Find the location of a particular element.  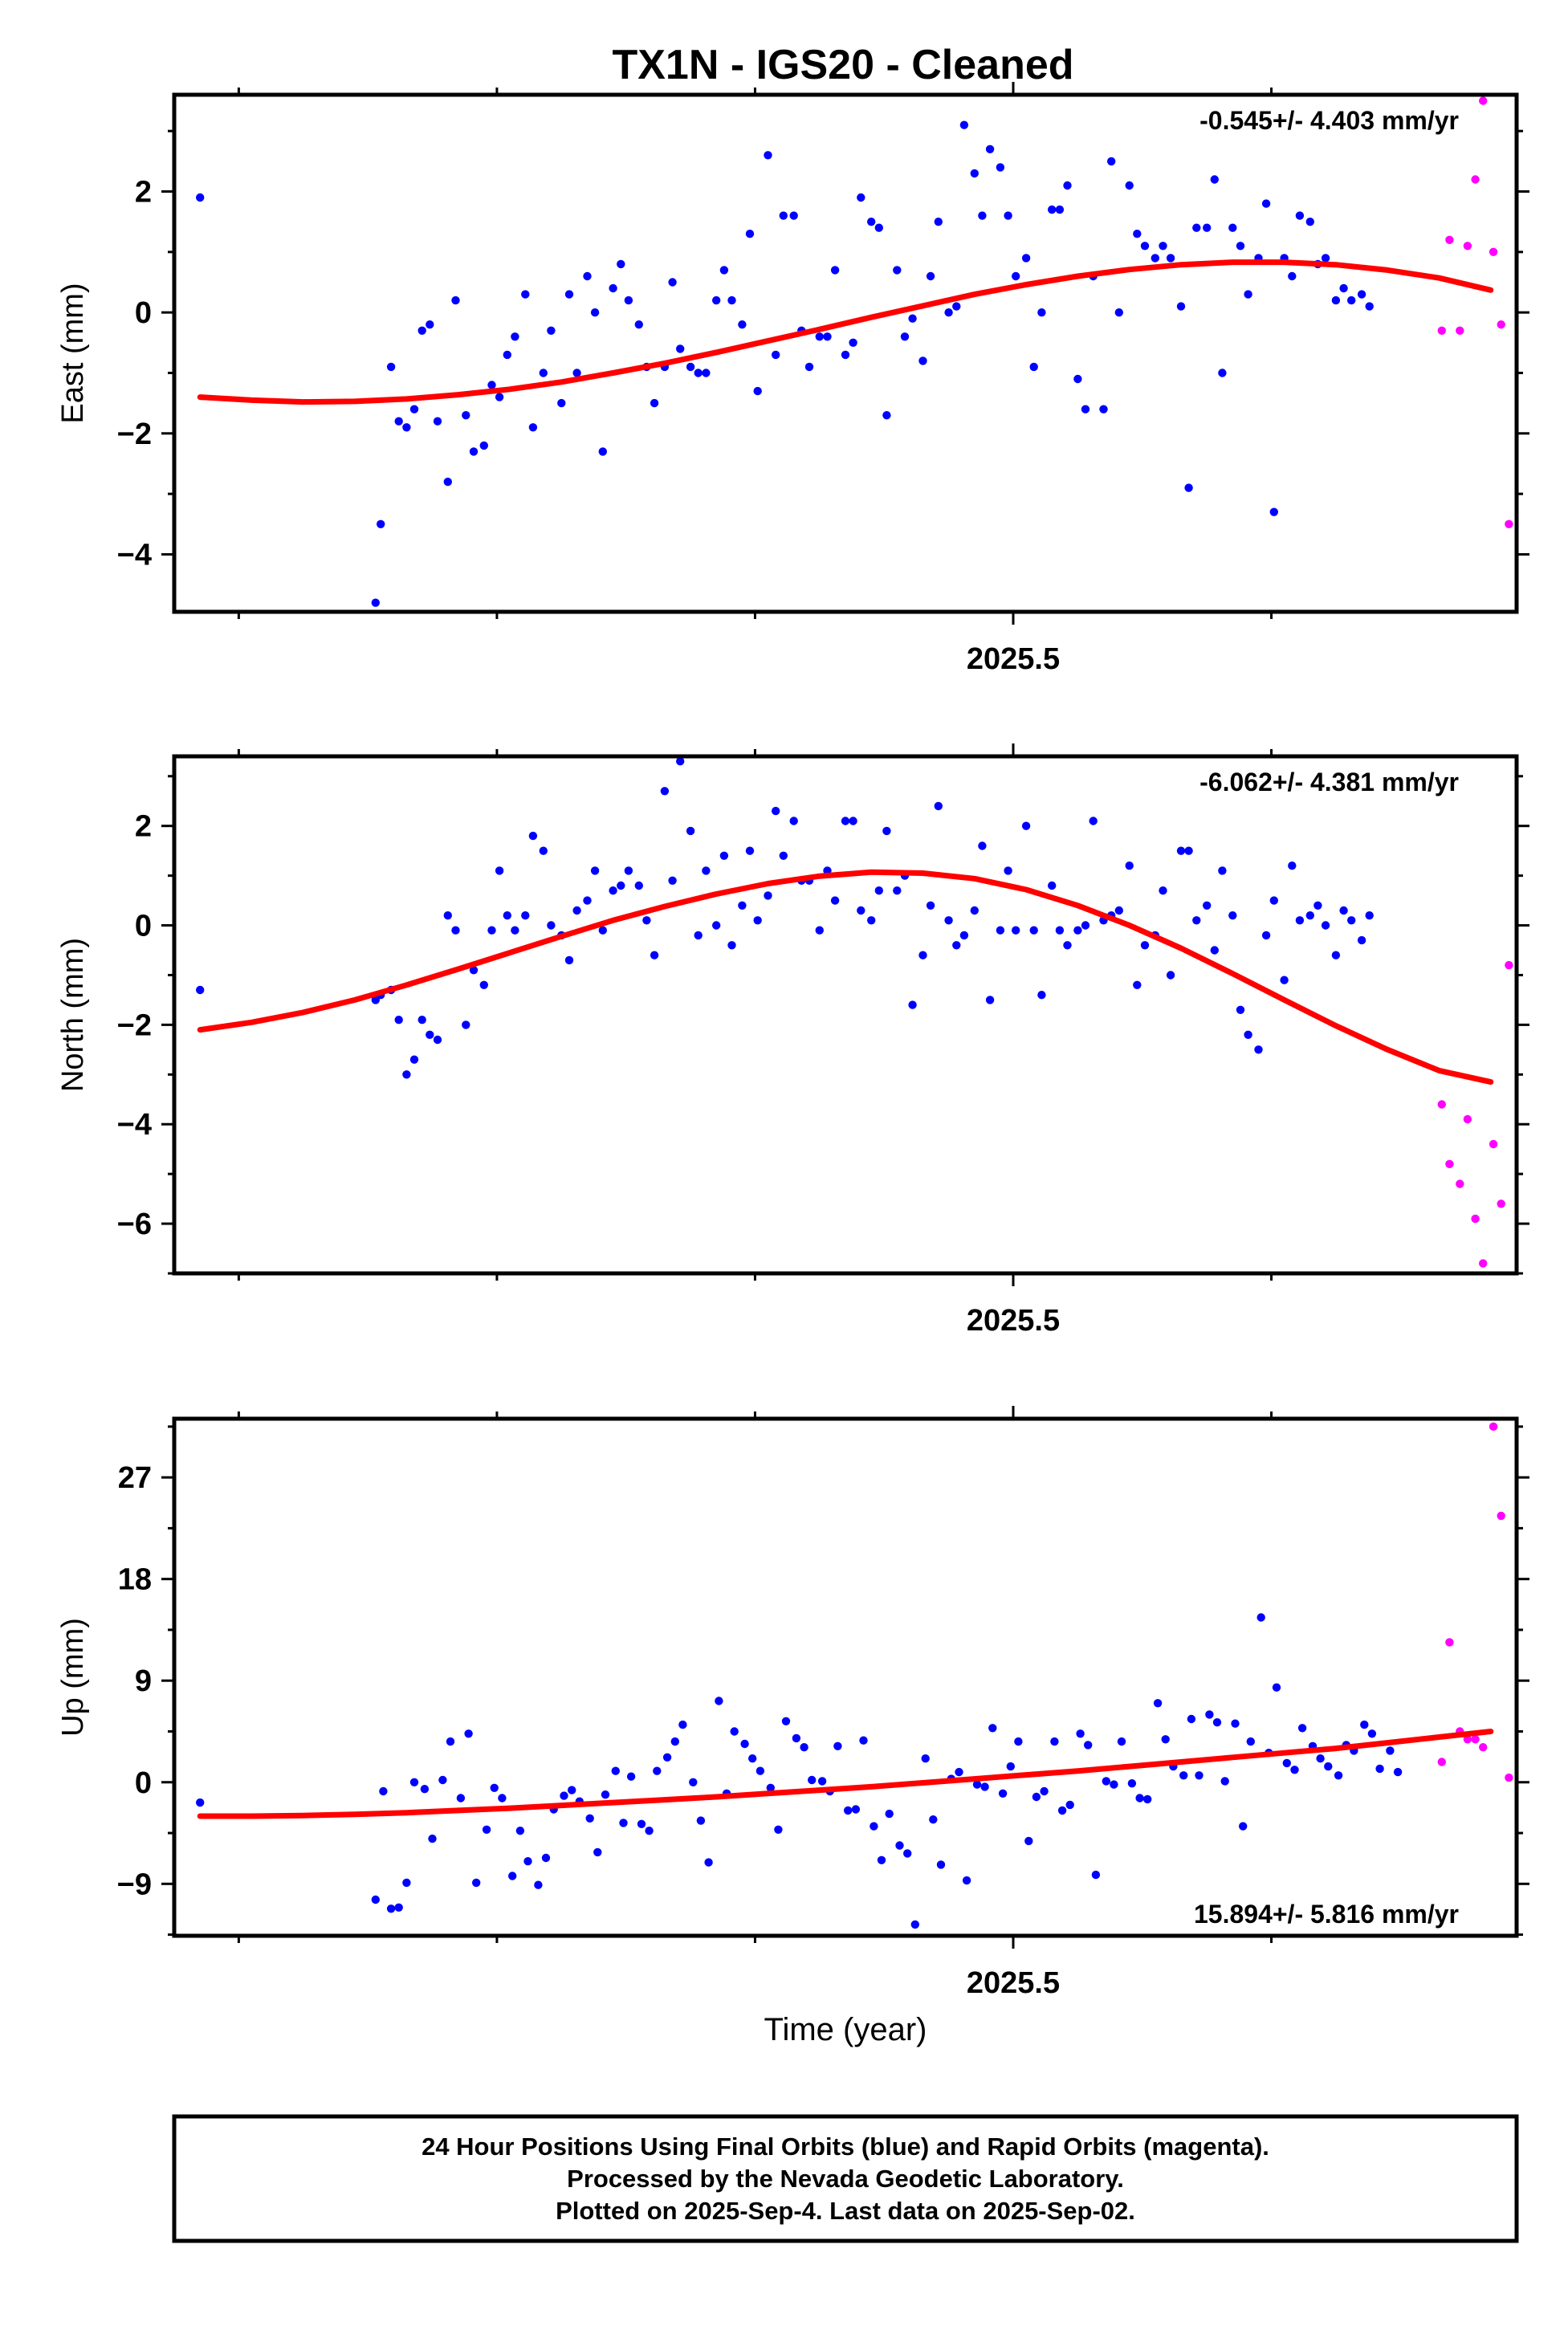

x-axis-label: Time (year) is located at coordinates (845, 2029).